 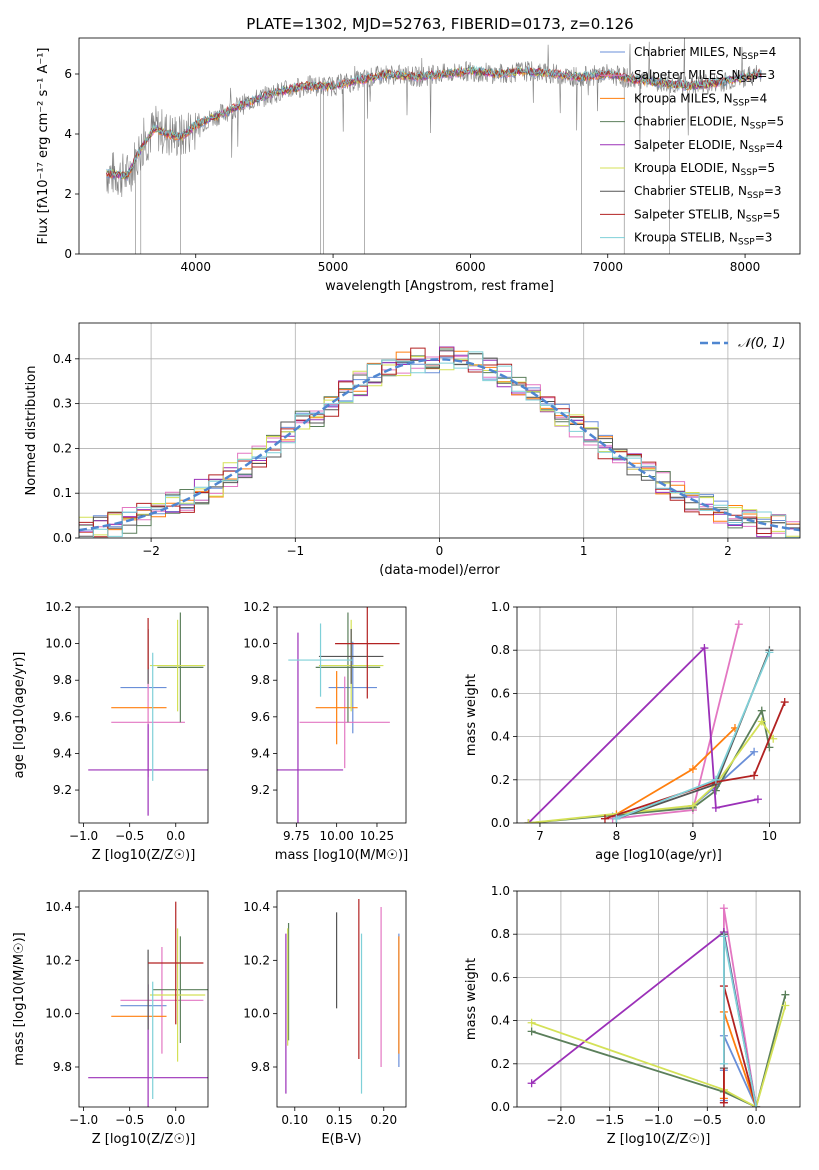 What do you see at coordinates (333, 267) in the screenshot?
I see `x-tick-label: 5000` at bounding box center [333, 267].